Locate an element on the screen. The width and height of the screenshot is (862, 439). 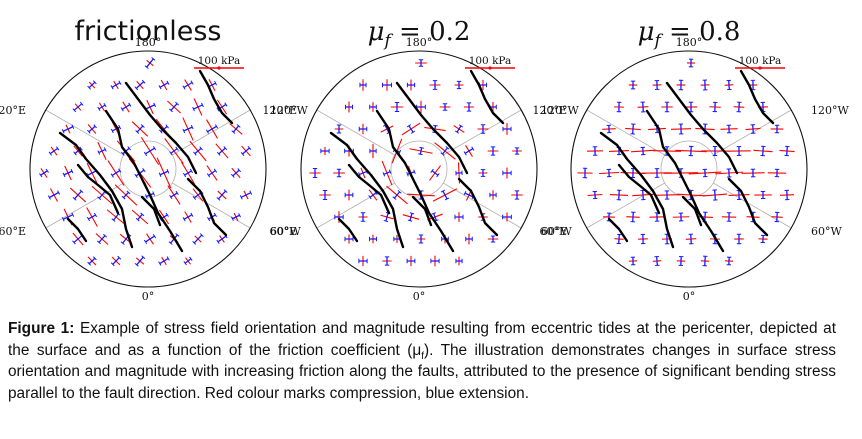
grid-lines is located at coordinates (148, 169).